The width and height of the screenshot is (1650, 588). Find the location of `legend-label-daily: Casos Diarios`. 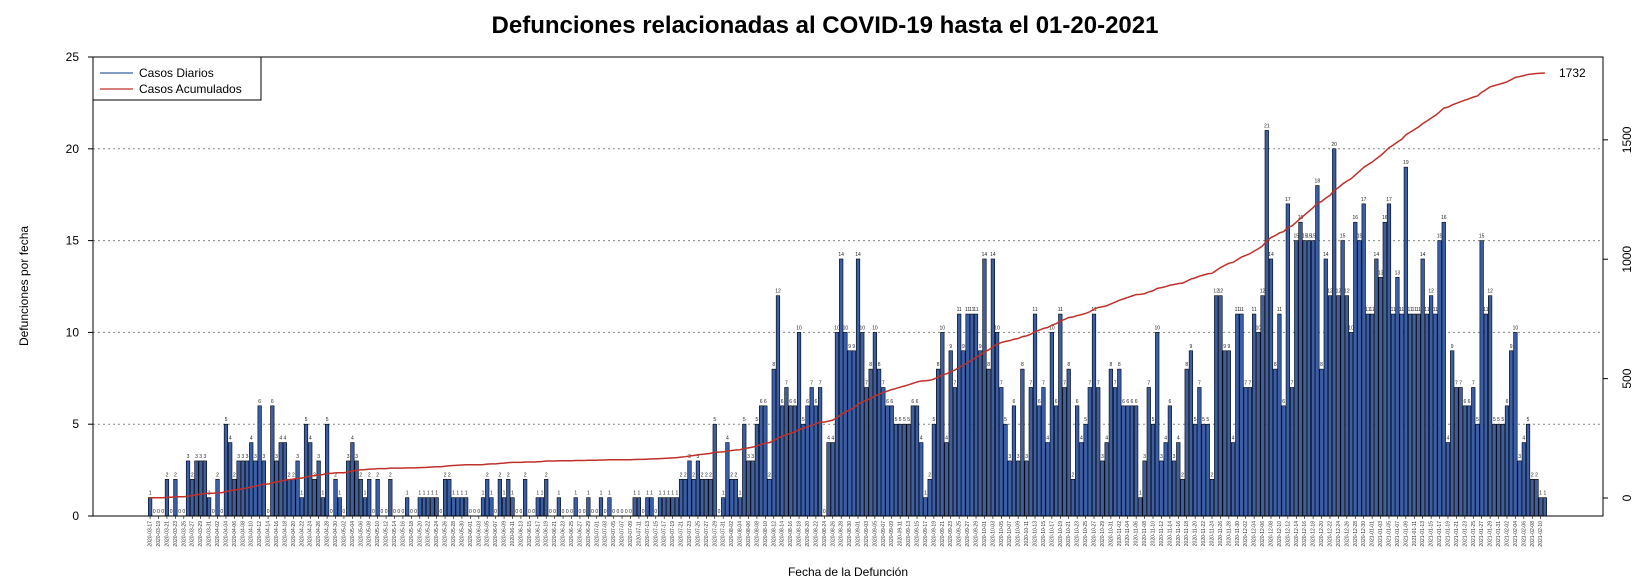

legend-label-daily: Casos Diarios is located at coordinates (176, 73).